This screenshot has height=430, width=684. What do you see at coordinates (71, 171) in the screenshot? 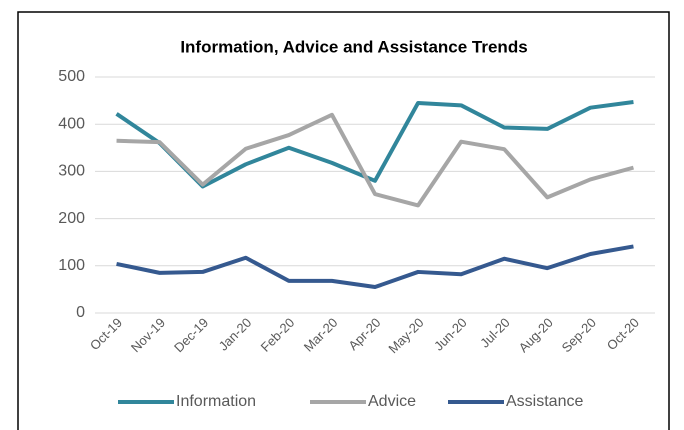
I see `y-tick-label: 300` at bounding box center [71, 171].